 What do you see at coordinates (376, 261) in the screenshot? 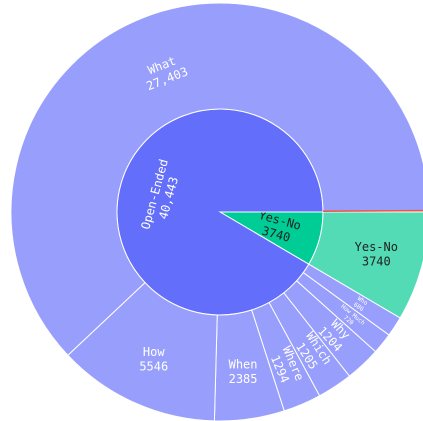
I see `sector-value: 3740` at bounding box center [376, 261].